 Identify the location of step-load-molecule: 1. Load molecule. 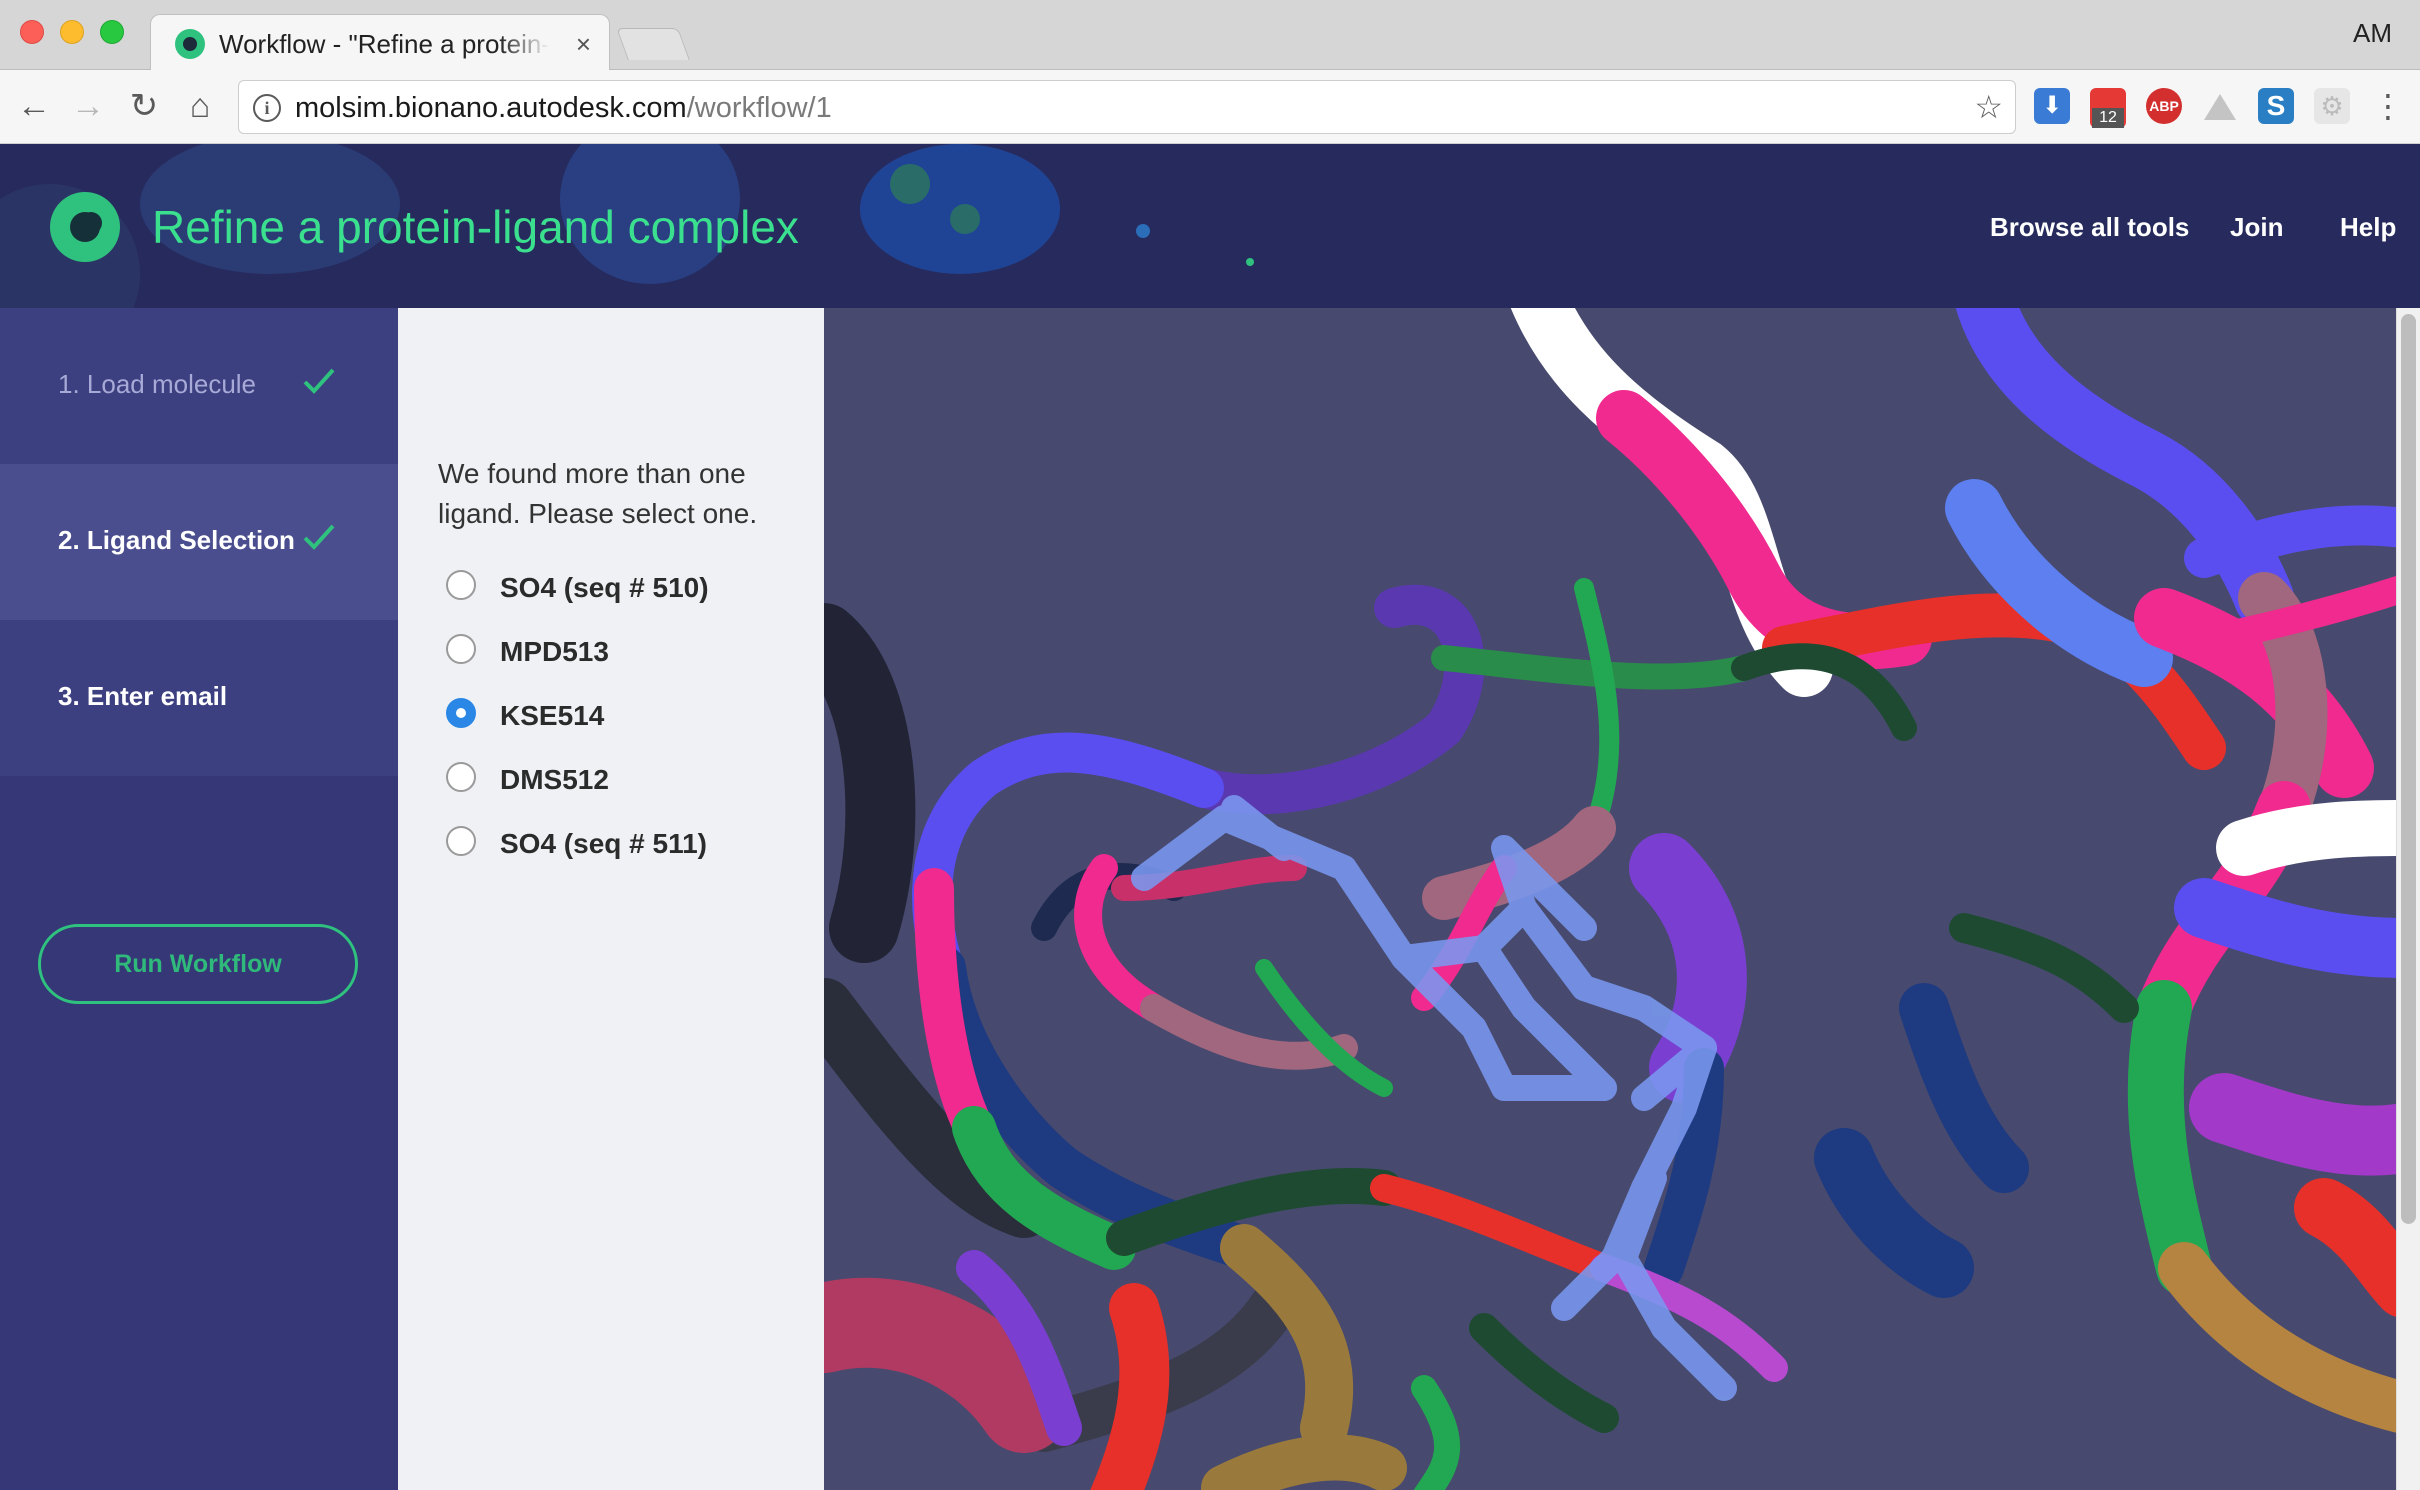
(199, 386).